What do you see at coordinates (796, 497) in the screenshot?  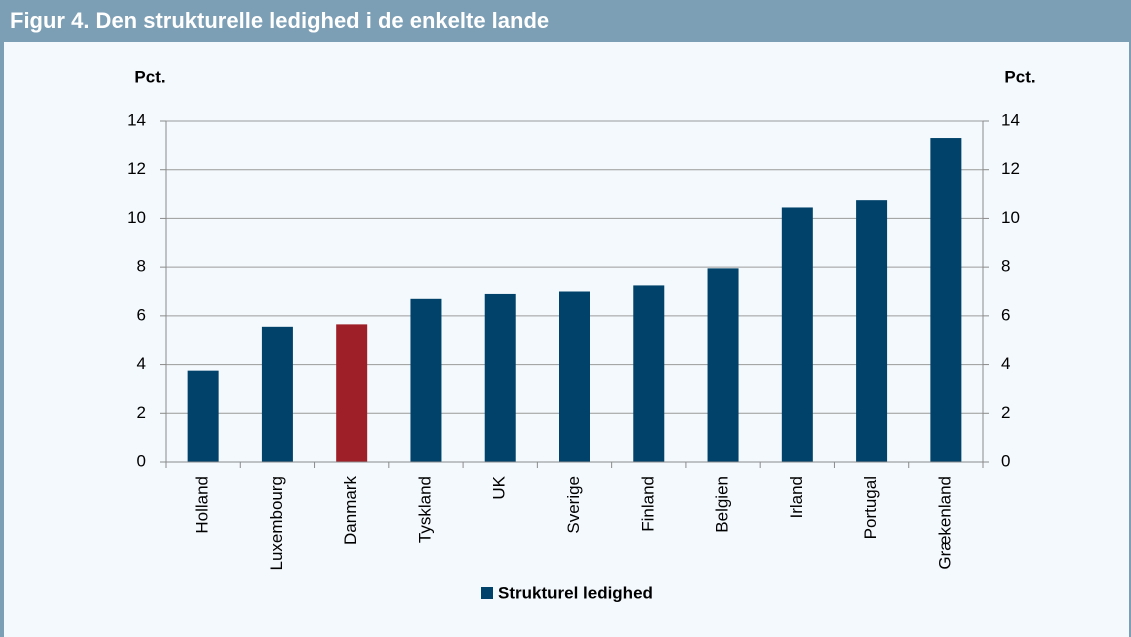 I see `x-tick-label: Irland` at bounding box center [796, 497].